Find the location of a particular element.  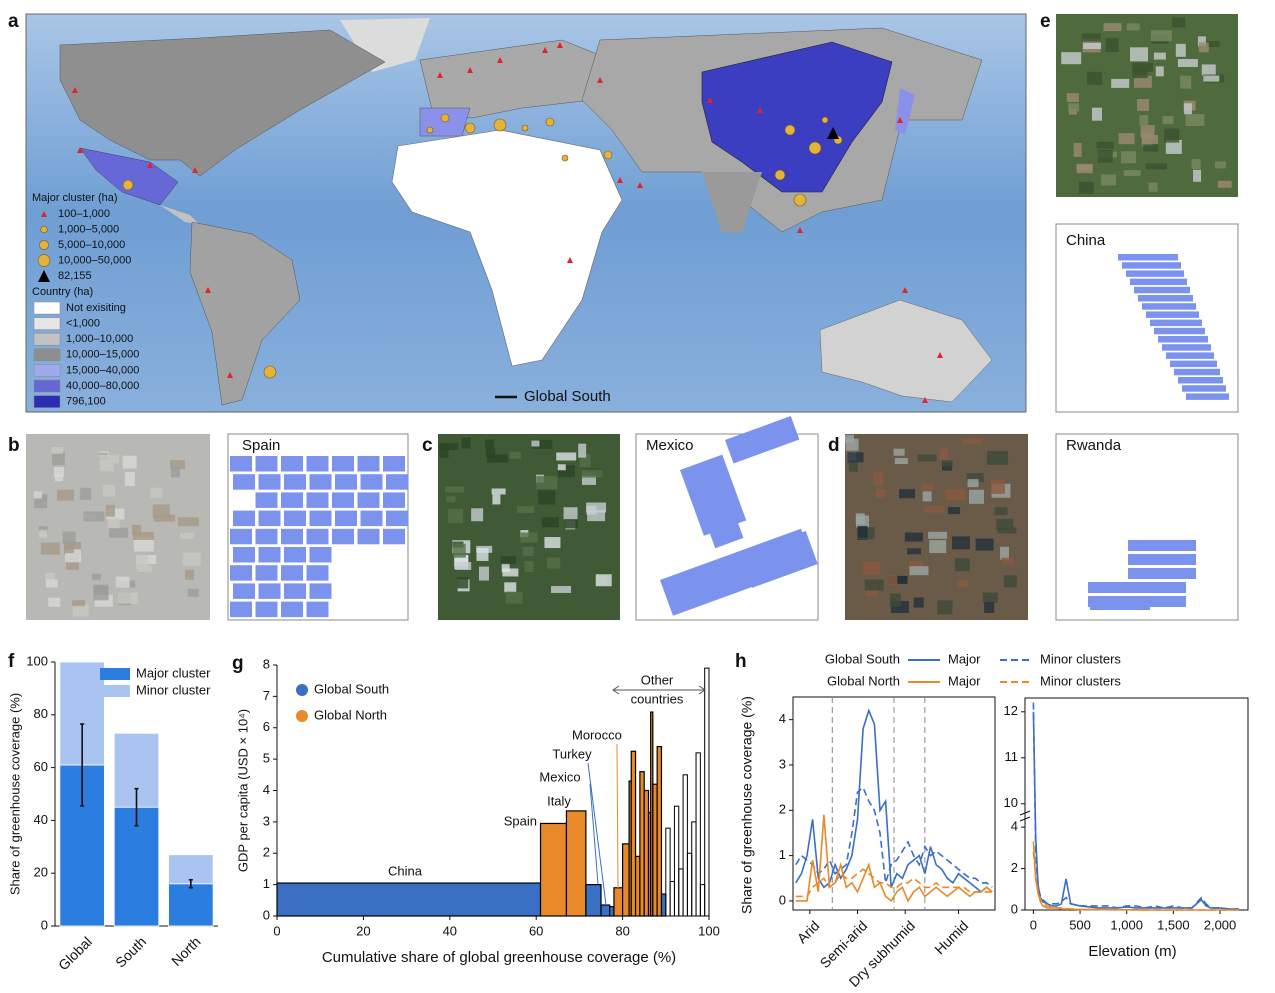

range-arrow is located at coordinates (659, 690).